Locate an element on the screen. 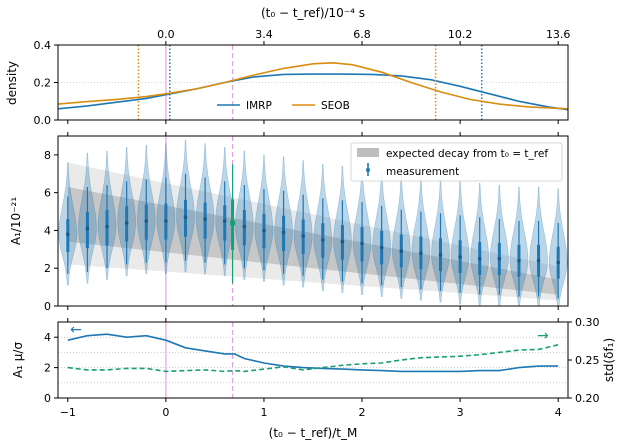 The height and width of the screenshot is (445, 623). ratio-xtick-label: −1 is located at coordinates (68, 412).